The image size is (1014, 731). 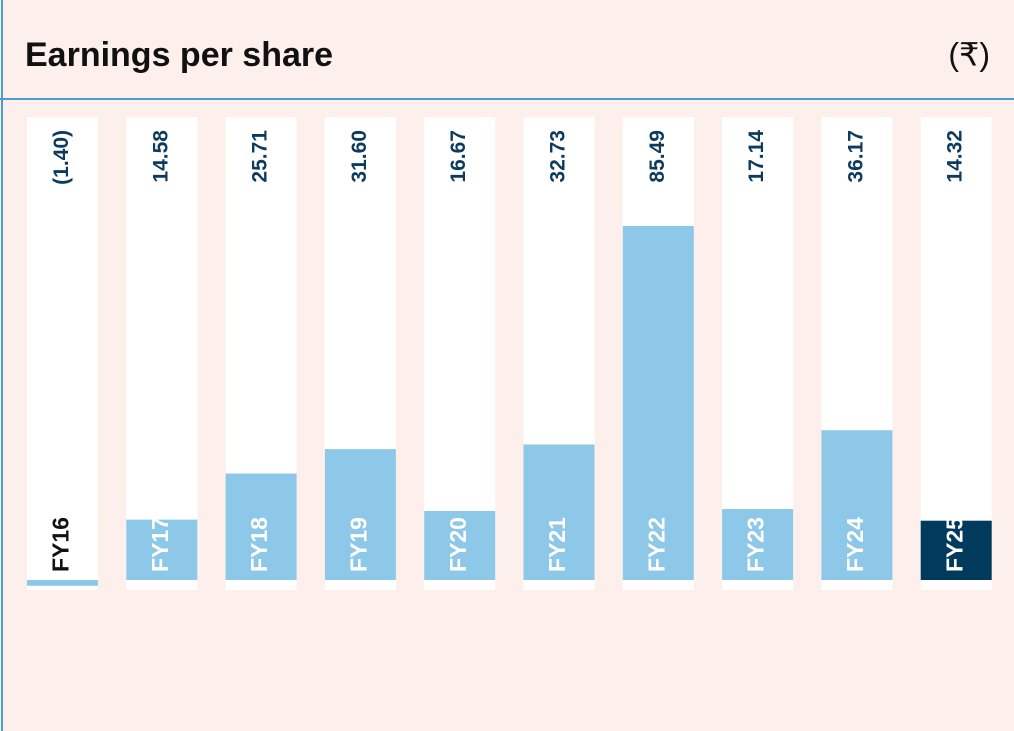 I want to click on value-label: 14.32, so click(x=955, y=156).